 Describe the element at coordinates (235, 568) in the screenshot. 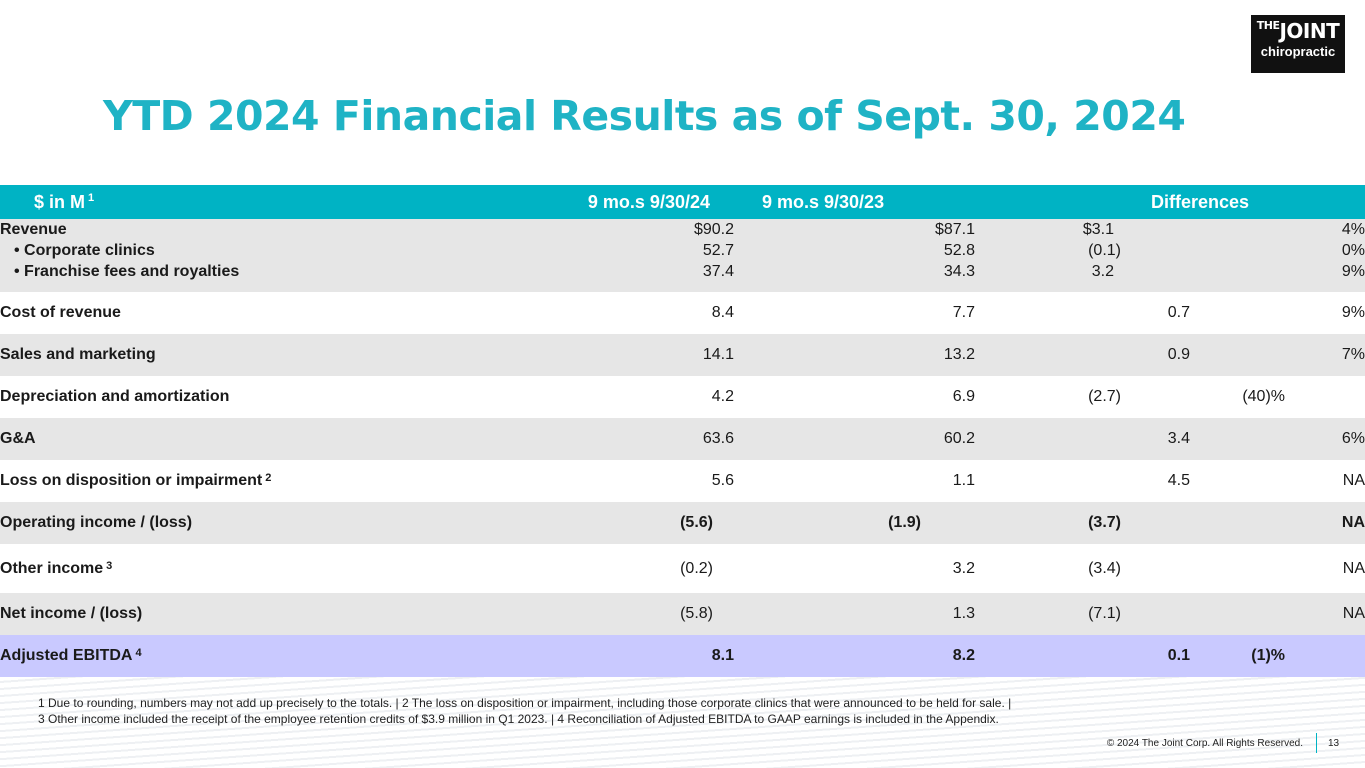

I see `row-label: Other income 3` at that location.